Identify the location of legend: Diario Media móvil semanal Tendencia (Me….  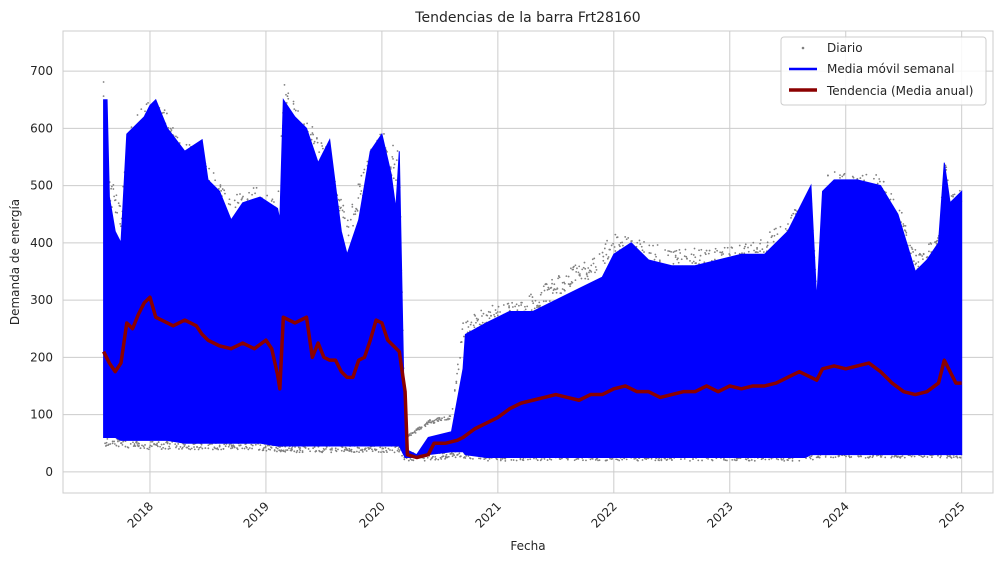
(883, 71).